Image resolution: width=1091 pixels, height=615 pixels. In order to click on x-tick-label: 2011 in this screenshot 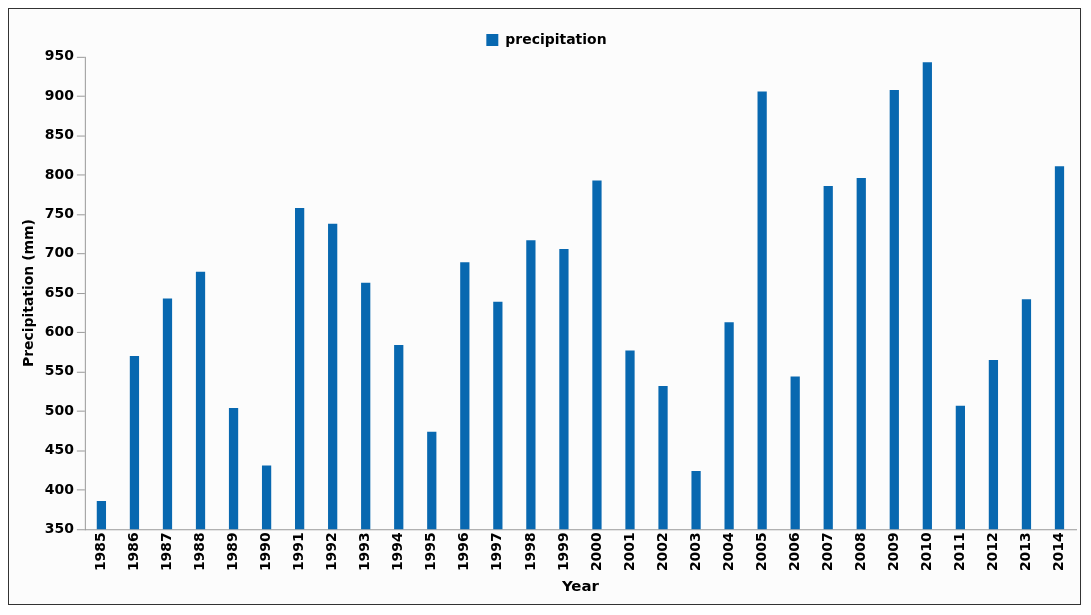, I will do `click(959, 552)`.